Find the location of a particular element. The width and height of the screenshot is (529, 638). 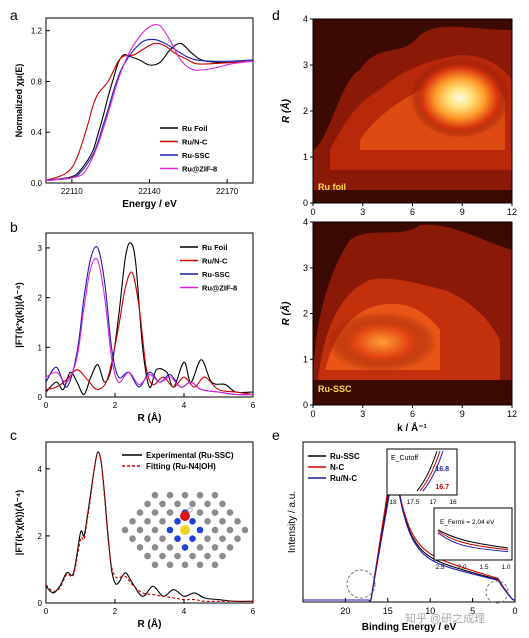

x-tick-label: 22110 is located at coordinates (72, 191).